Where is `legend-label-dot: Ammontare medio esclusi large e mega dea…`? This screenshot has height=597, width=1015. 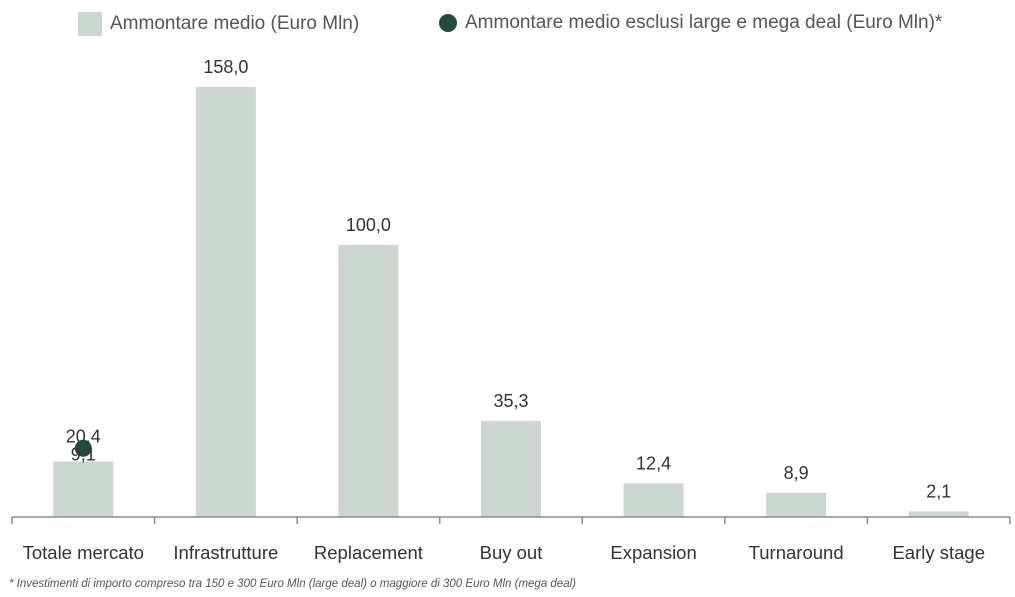 legend-label-dot: Ammontare medio esclusi large e mega dea… is located at coordinates (704, 22).